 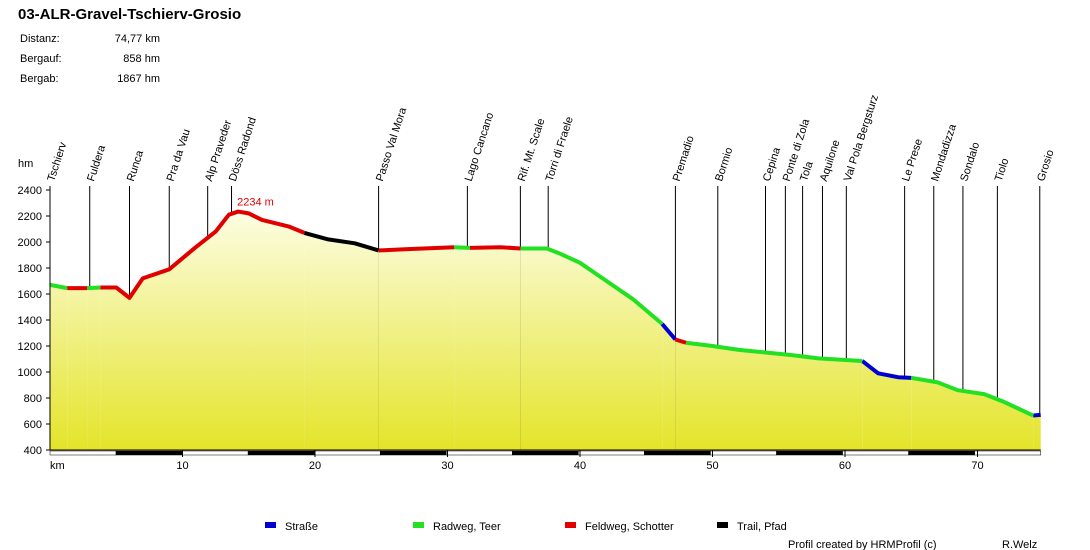 What do you see at coordinates (724, 164) in the screenshot?
I see `waypoint-label: Bormio` at bounding box center [724, 164].